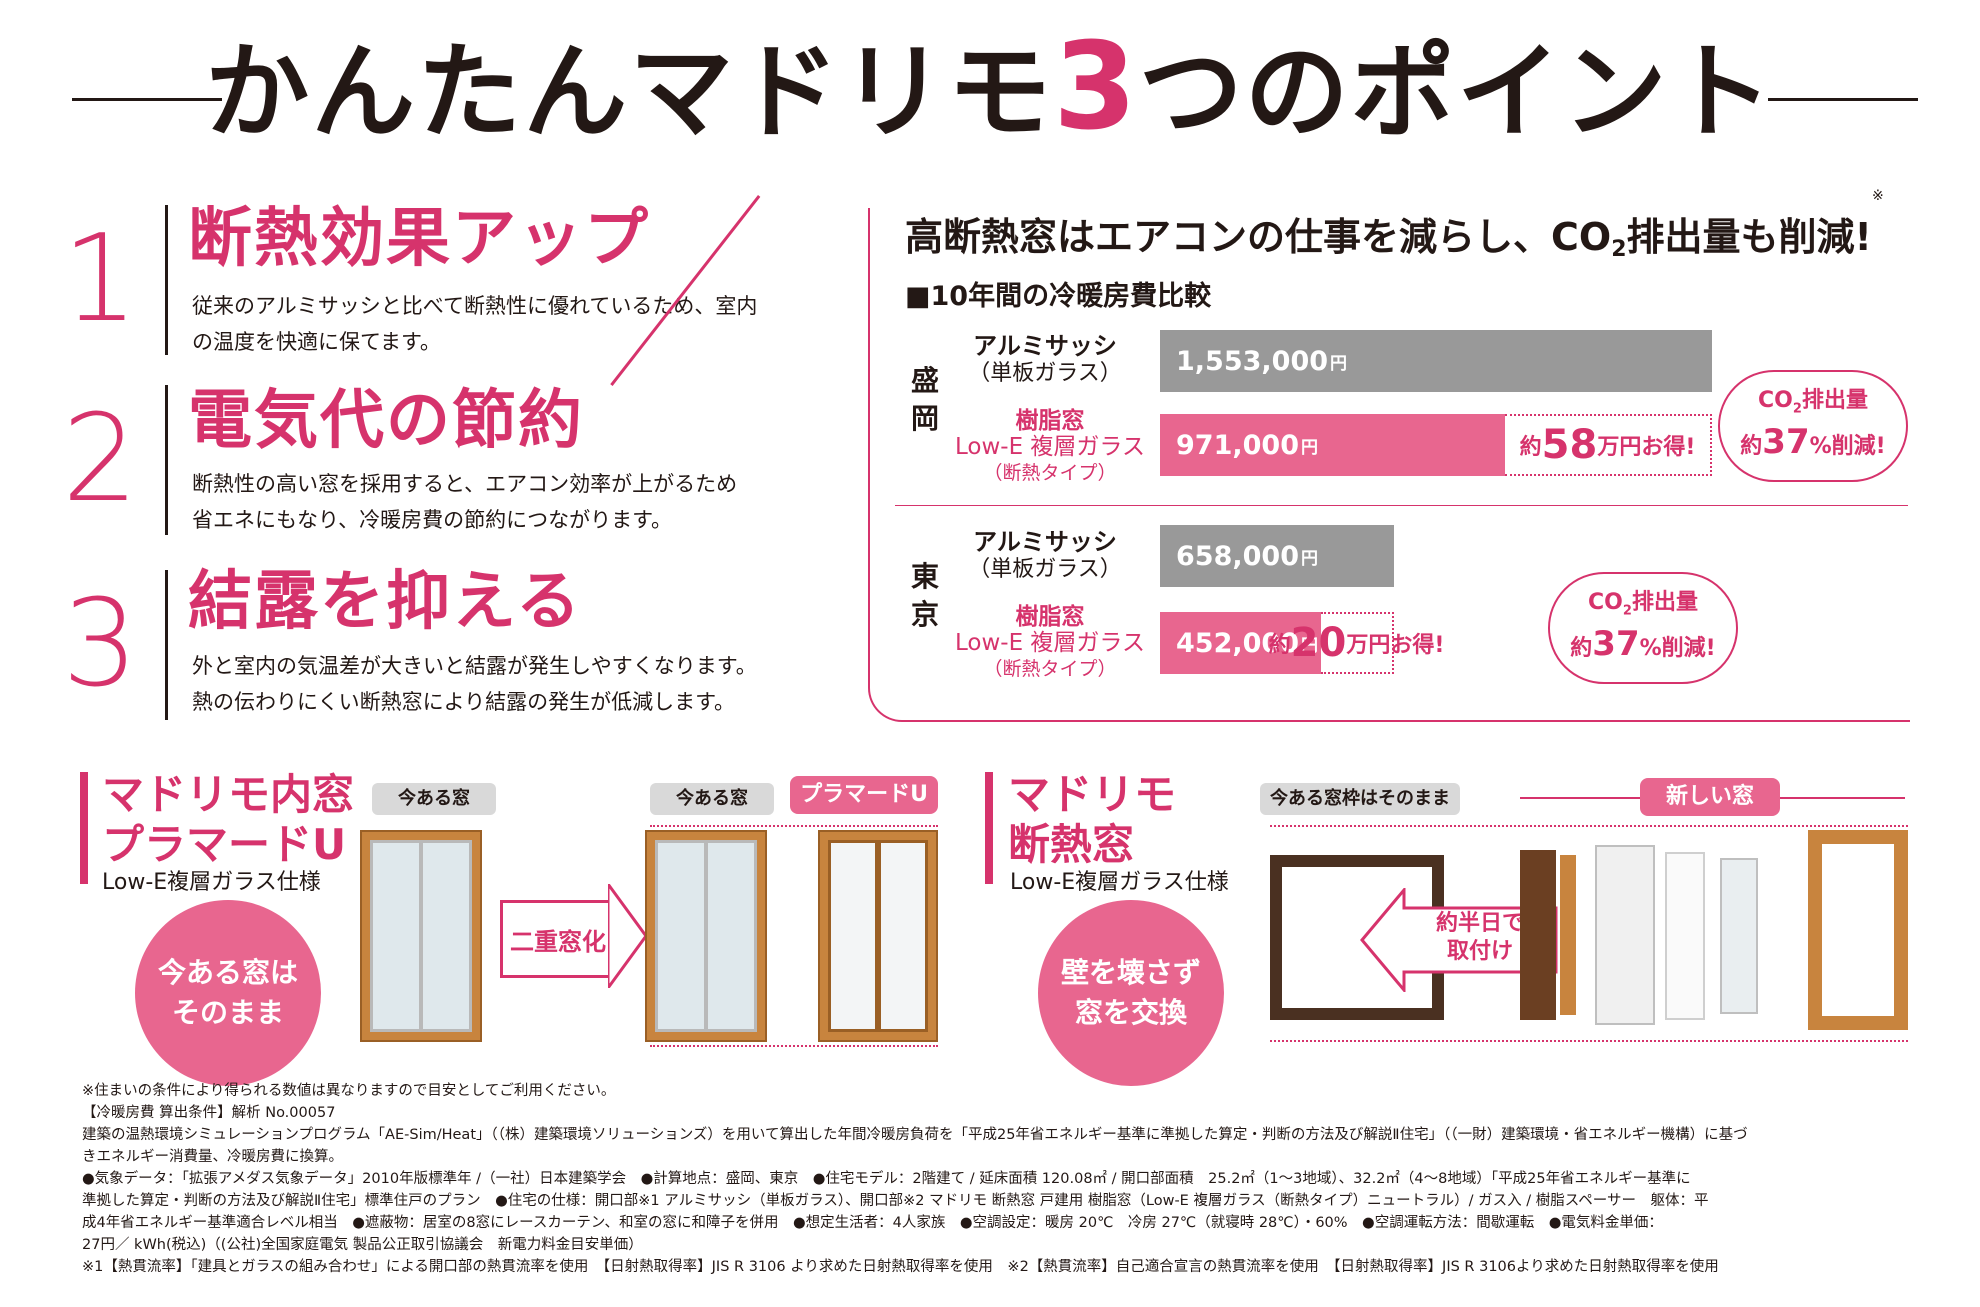 This screenshot has width=1980, height=1307. What do you see at coordinates (1858, 930) in the screenshot?
I see `new-outer-frame` at bounding box center [1858, 930].